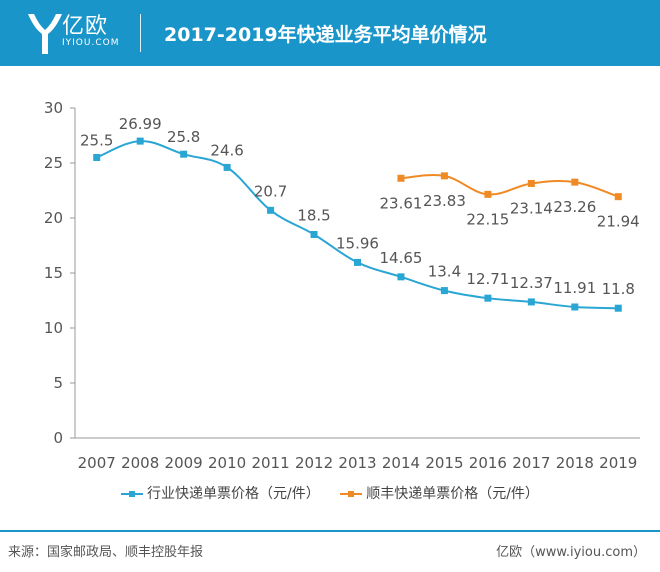 The image size is (660, 572). I want to click on brand-domain: IYIOU.COM, so click(91, 43).